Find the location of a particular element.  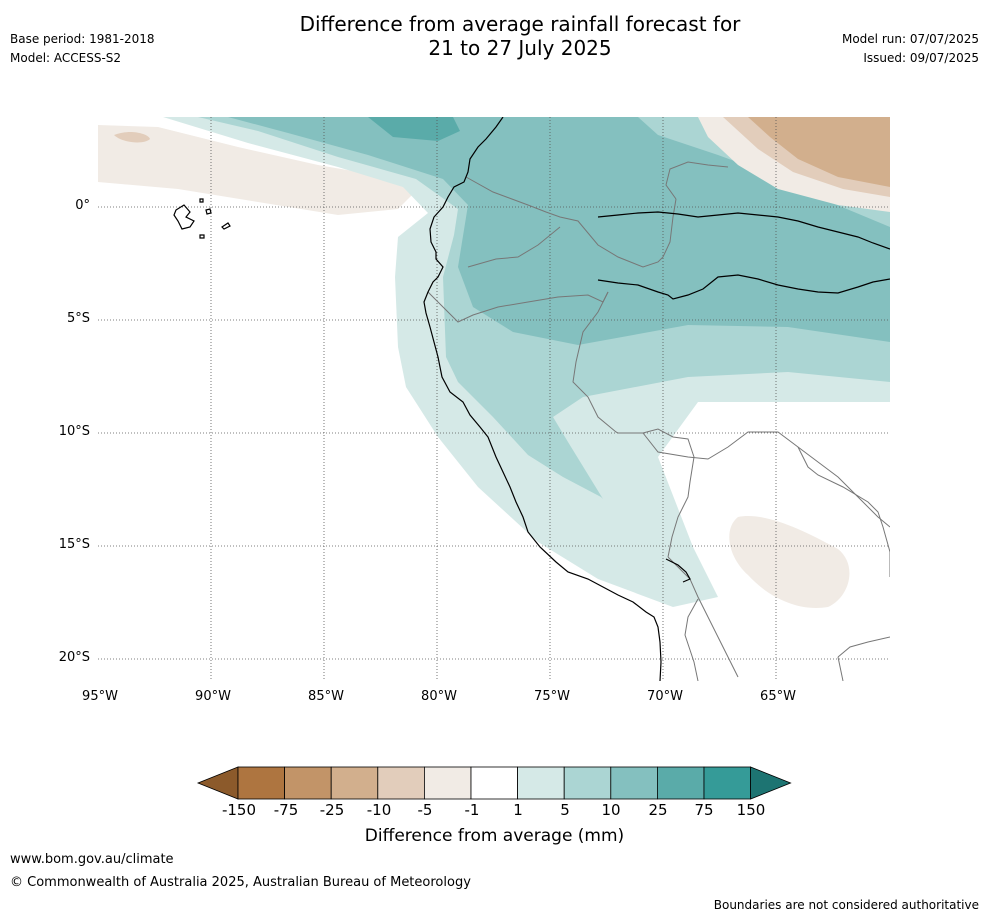

lon-label-95w: 95°W is located at coordinates (100, 696).